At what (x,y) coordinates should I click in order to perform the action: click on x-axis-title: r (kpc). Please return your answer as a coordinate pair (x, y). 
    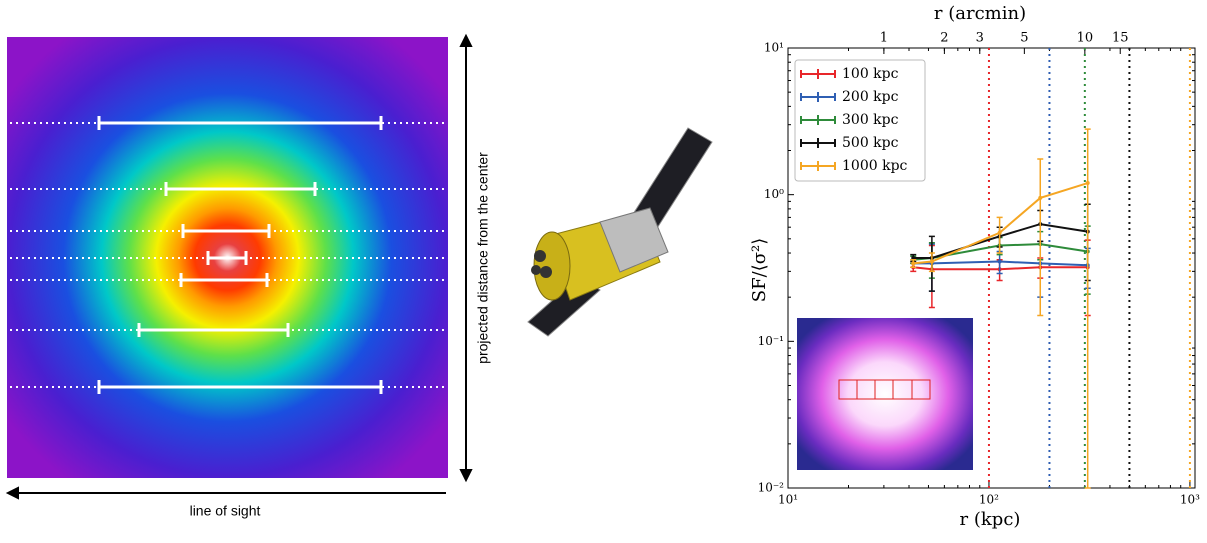
    Looking at the image, I should click on (990, 519).